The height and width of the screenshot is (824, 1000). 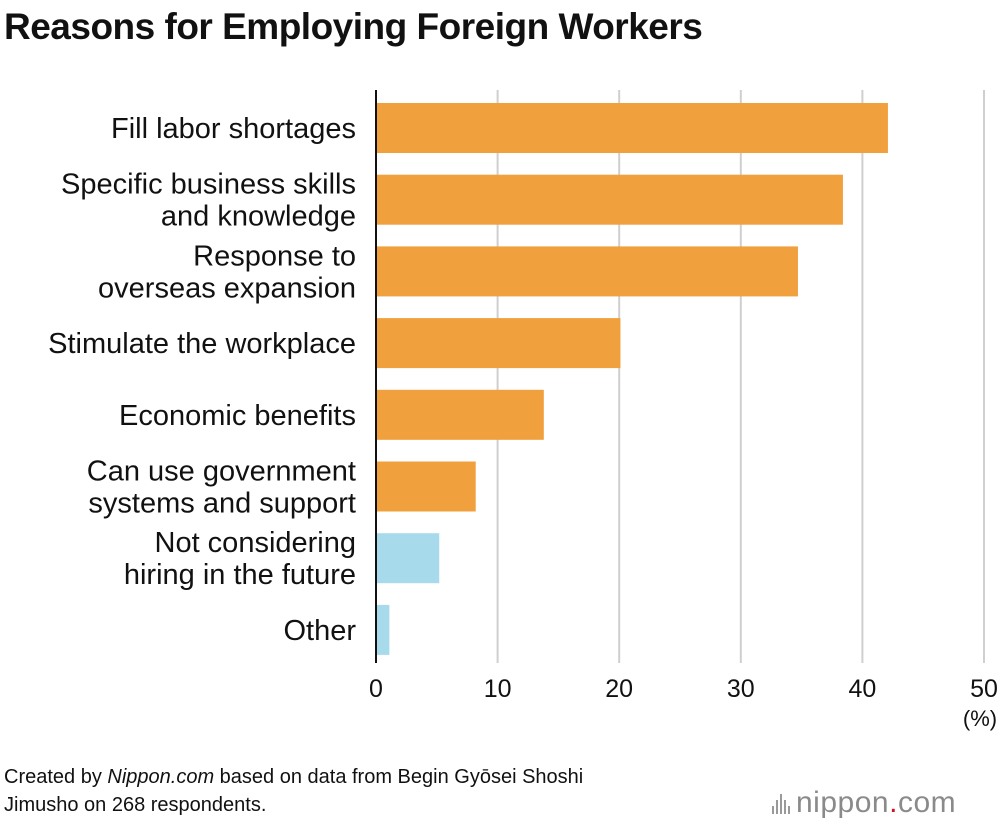 I want to click on source-prefix: Created by, so click(x=56, y=777).